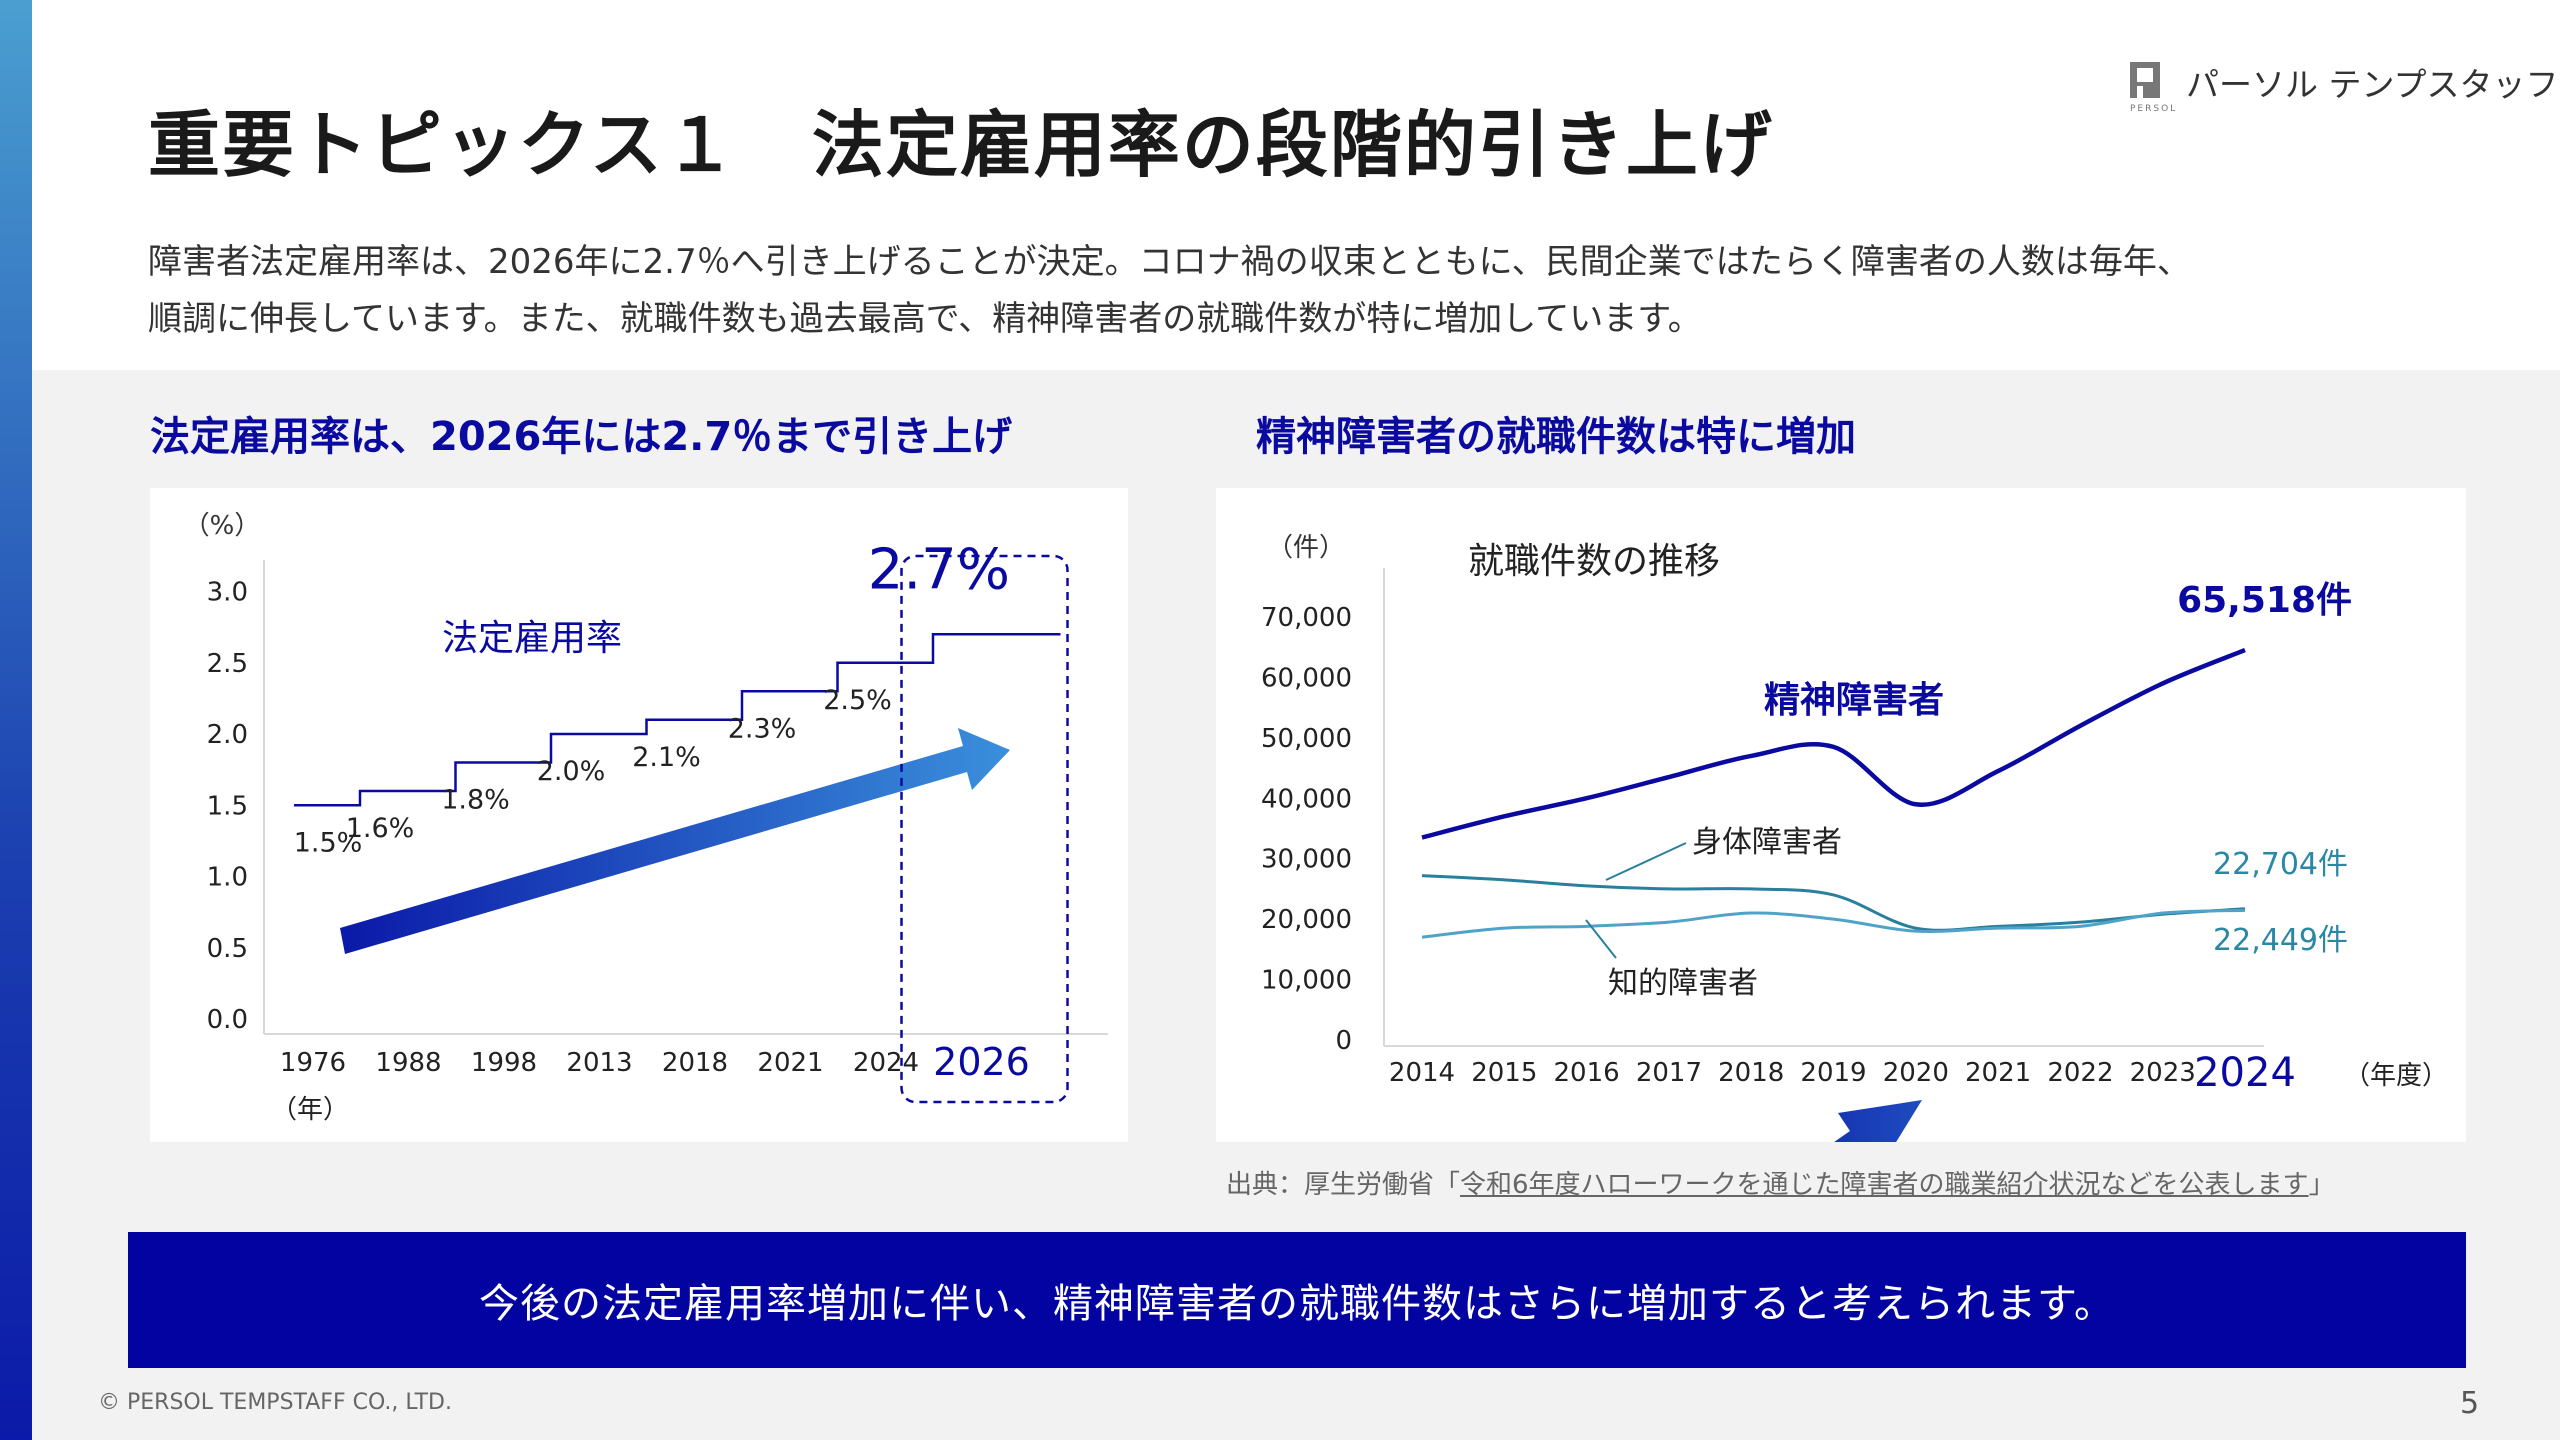  What do you see at coordinates (475, 800) in the screenshot?
I see `data-label: 1.8%` at bounding box center [475, 800].